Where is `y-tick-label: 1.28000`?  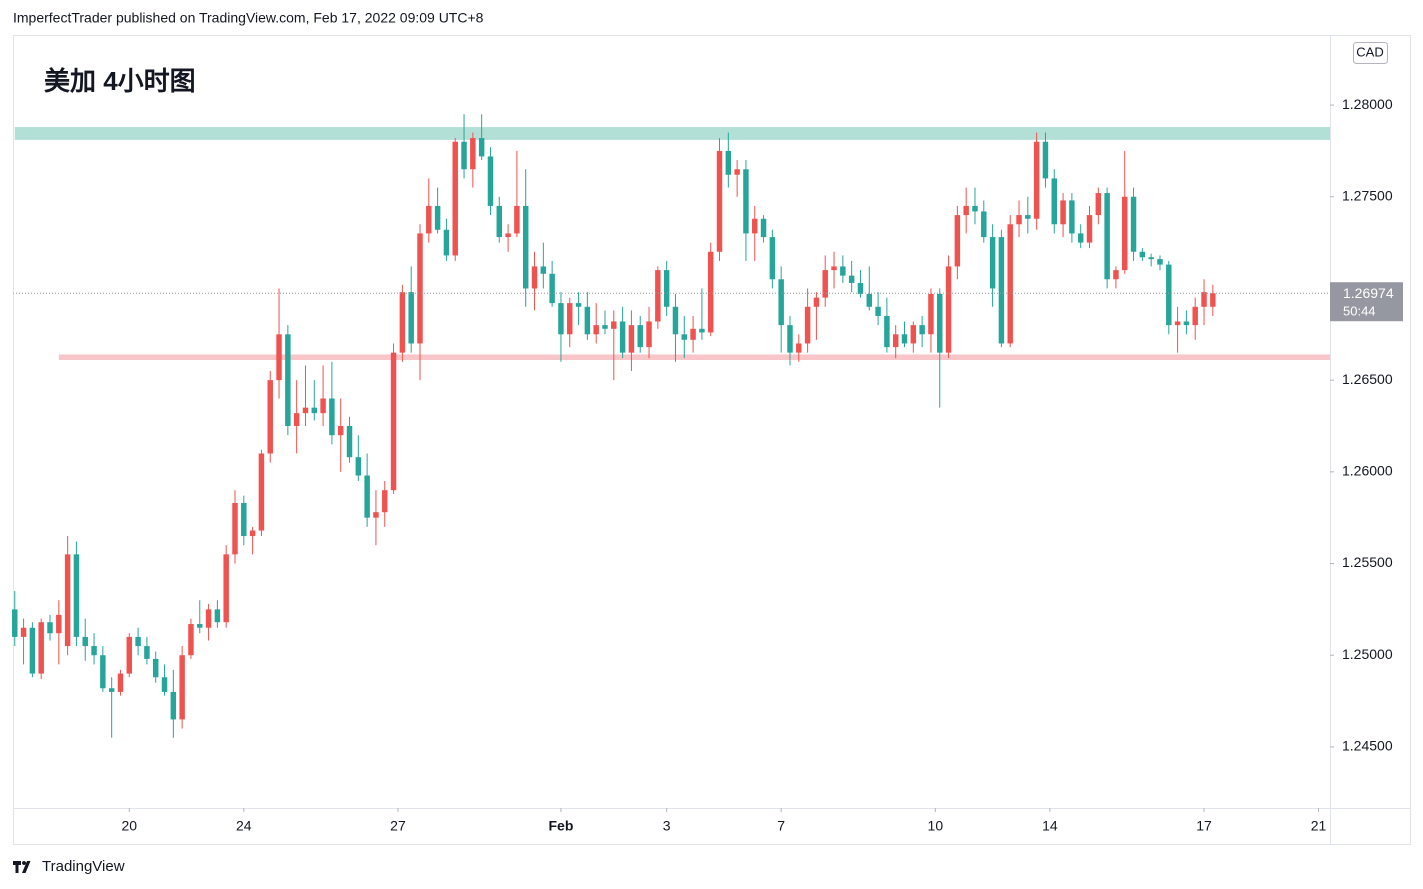 y-tick-label: 1.28000 is located at coordinates (1367, 104).